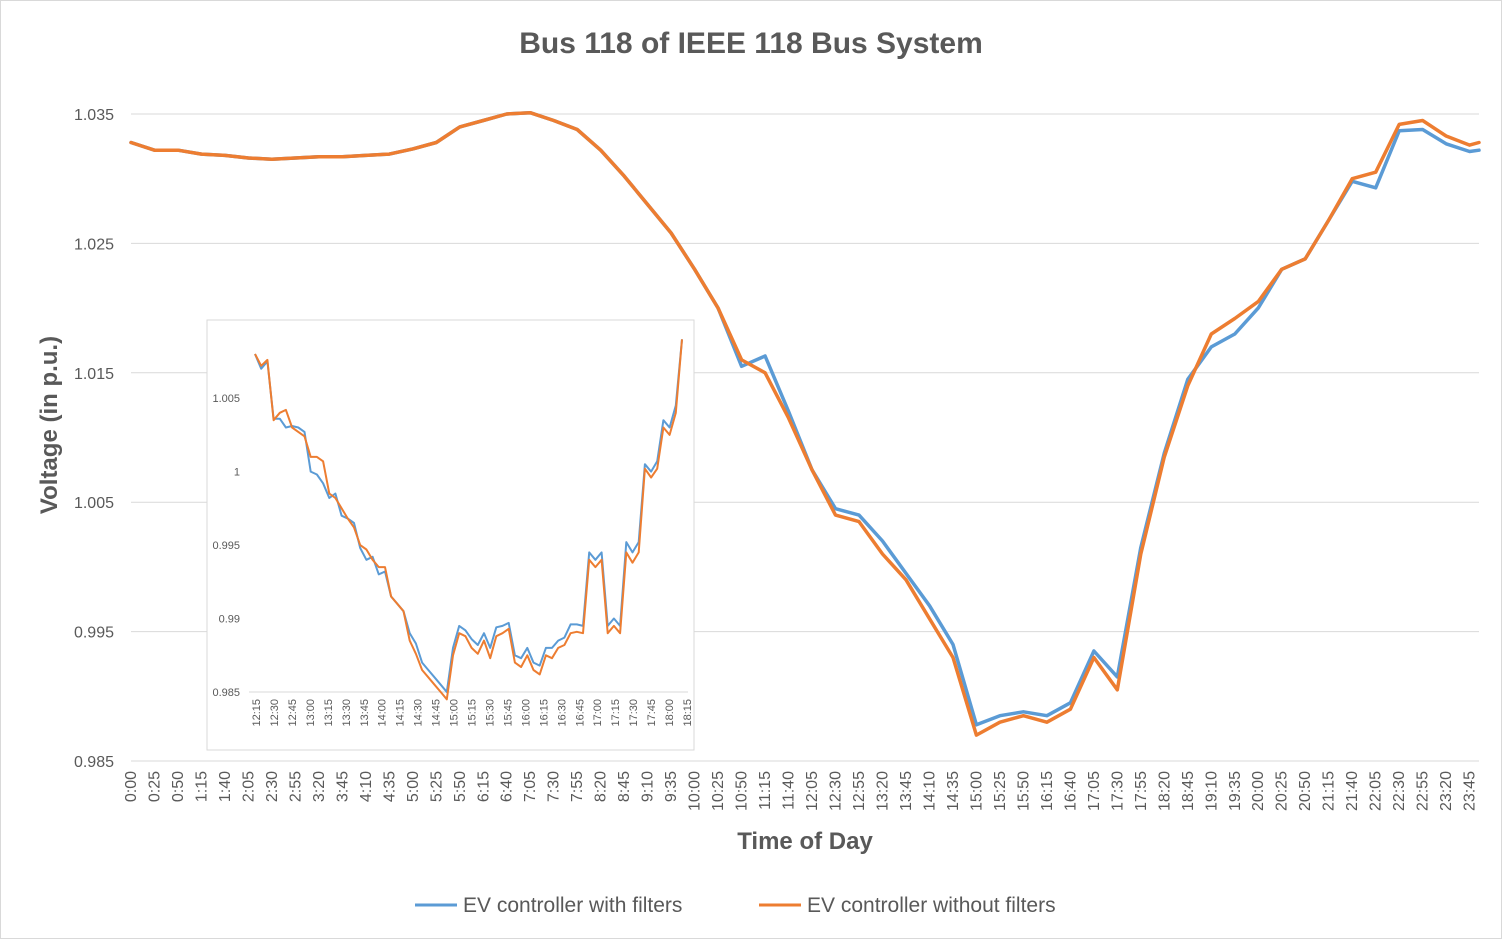 The height and width of the screenshot is (939, 1502). What do you see at coordinates (272, 786) in the screenshot?
I see `x-tick-label: 2:30` at bounding box center [272, 786].